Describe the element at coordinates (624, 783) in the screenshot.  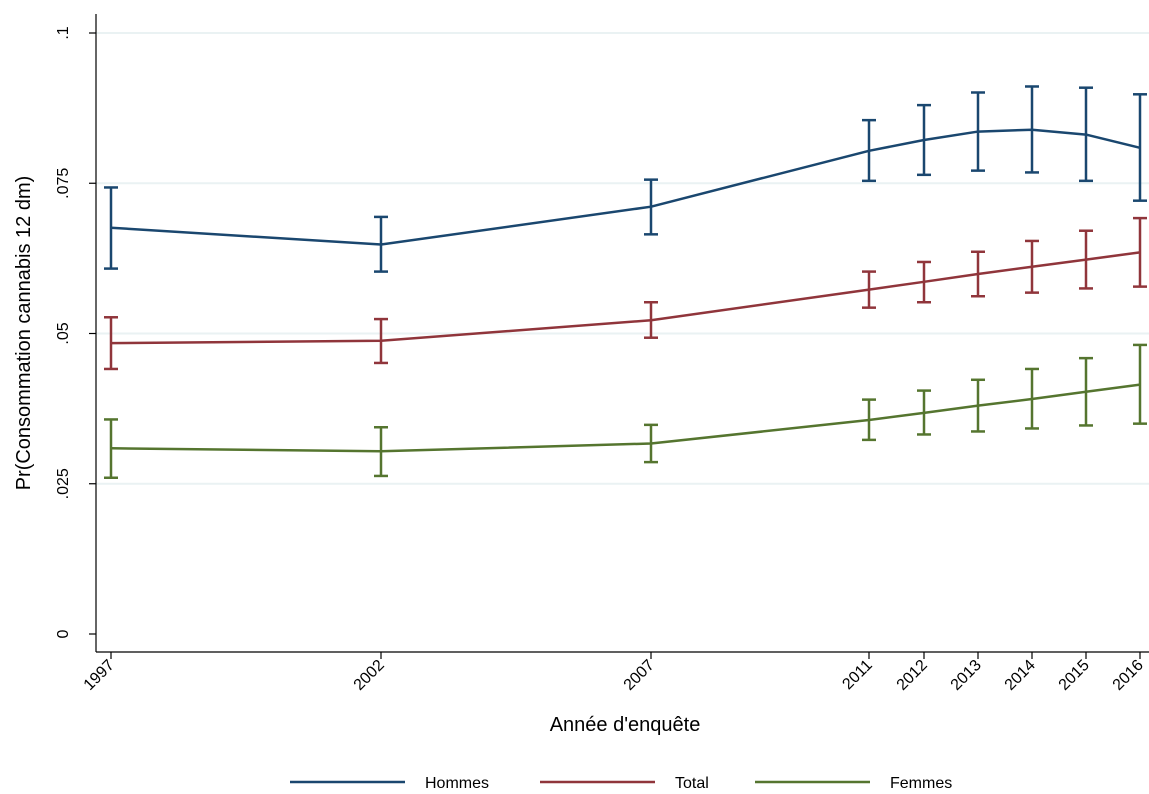
I see `legend-item-total: Total` at that location.